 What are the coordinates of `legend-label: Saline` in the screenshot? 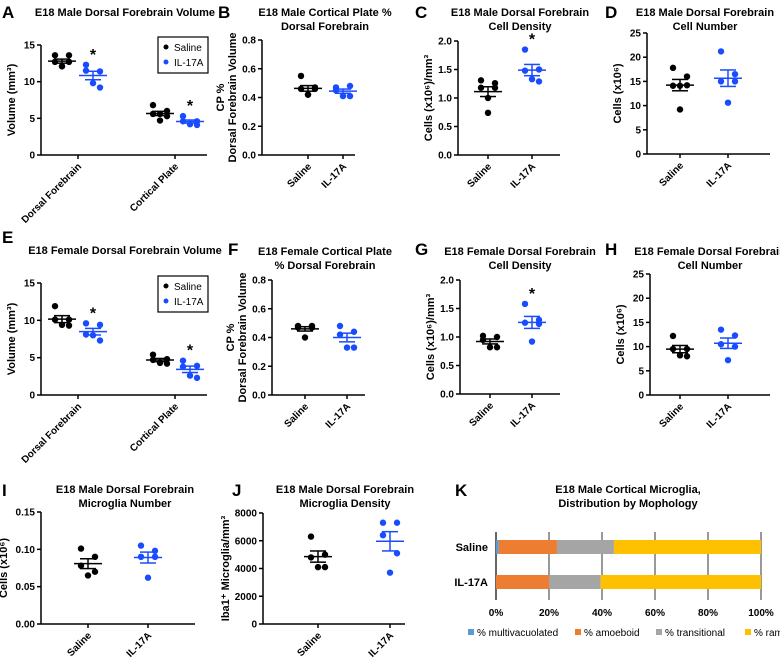 It's located at (188, 287).